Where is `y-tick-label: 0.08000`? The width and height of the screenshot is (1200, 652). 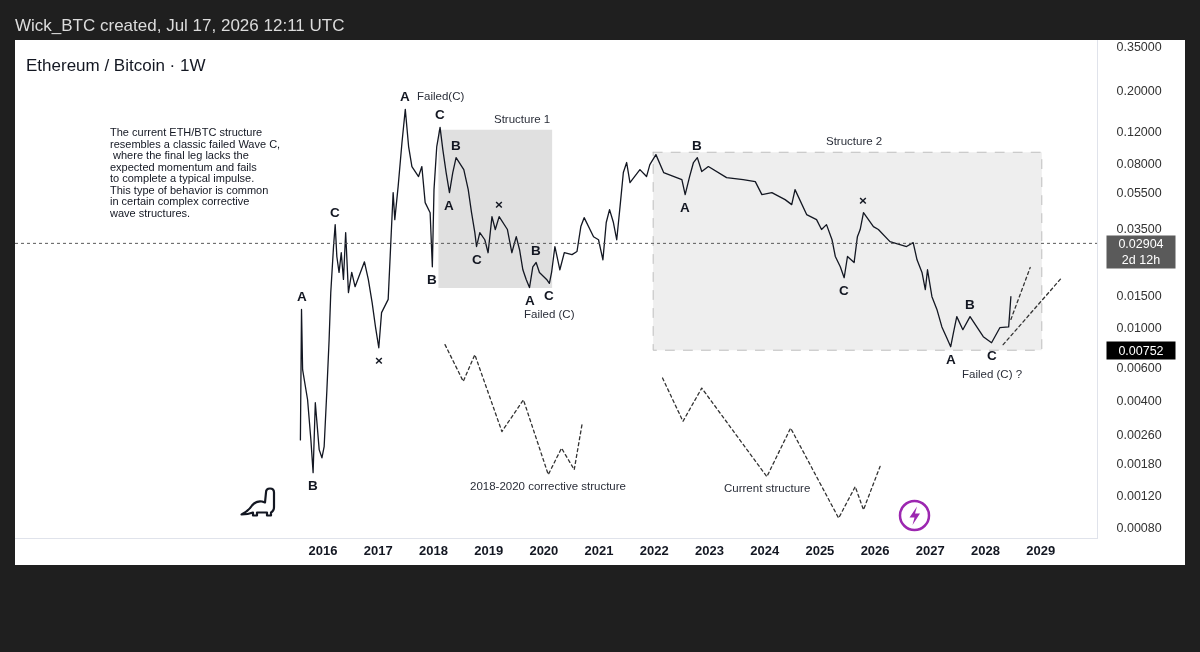 y-tick-label: 0.08000 is located at coordinates (1139, 163).